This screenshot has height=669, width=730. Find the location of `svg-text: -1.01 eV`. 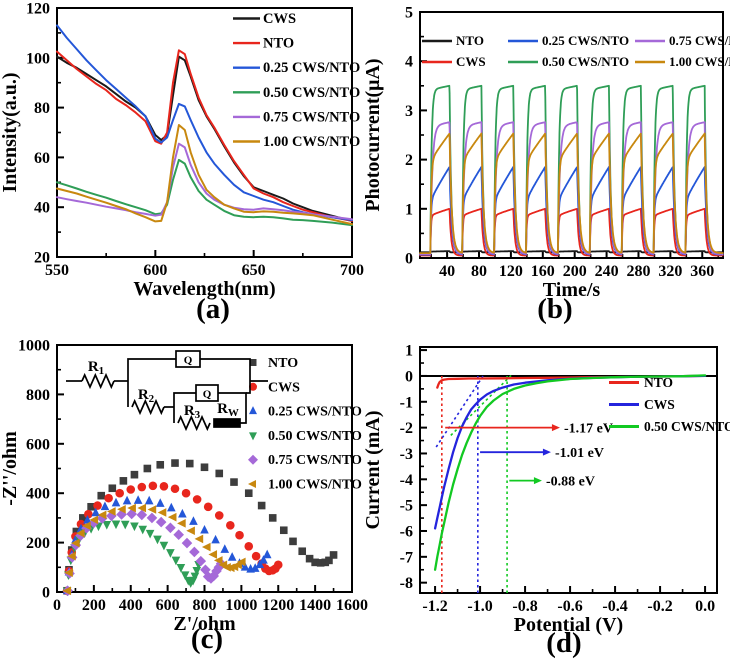

svg-text: -1.01 eV is located at coordinates (579, 453).